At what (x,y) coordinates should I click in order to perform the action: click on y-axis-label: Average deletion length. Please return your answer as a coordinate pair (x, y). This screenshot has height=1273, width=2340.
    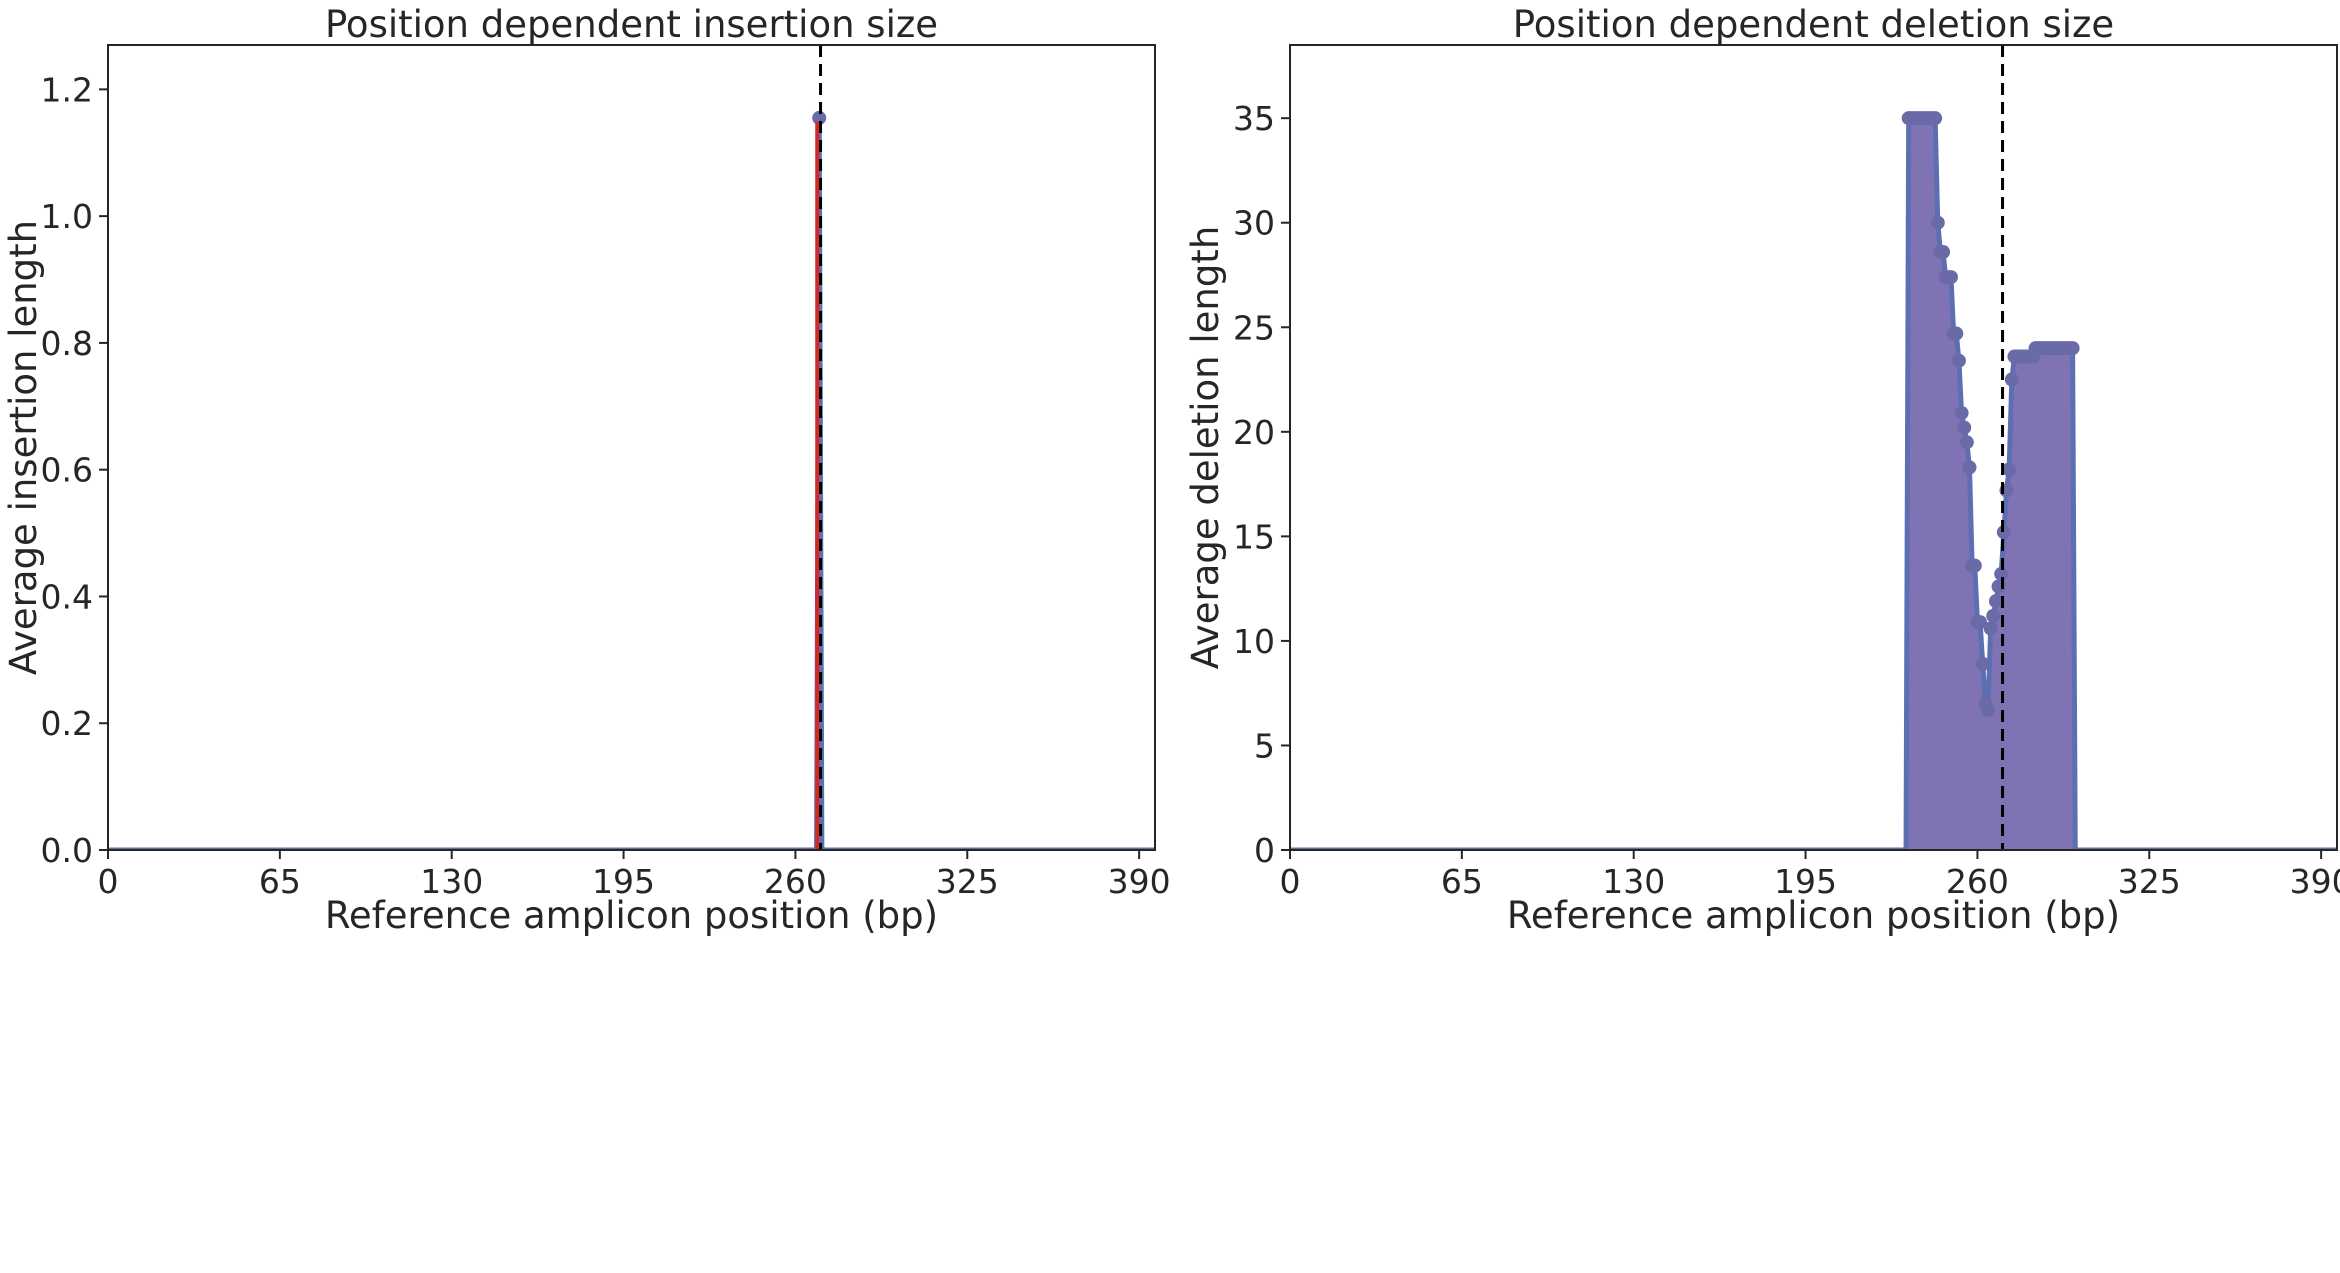
    Looking at the image, I should click on (1205, 448).